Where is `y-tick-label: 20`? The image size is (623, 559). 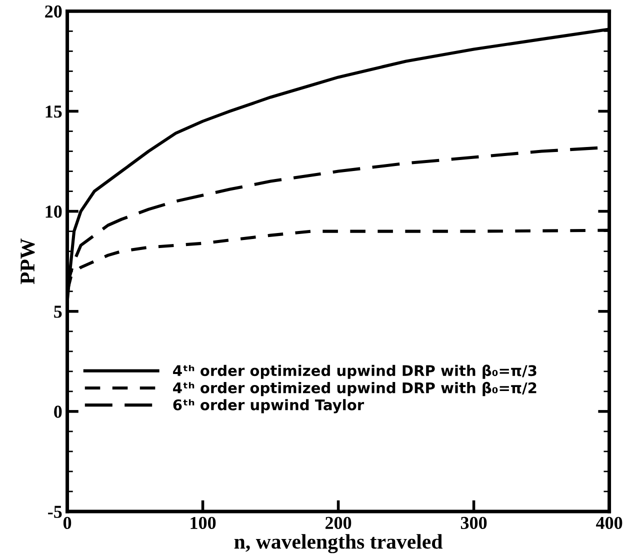
y-tick-label: 20 is located at coordinates (53, 11).